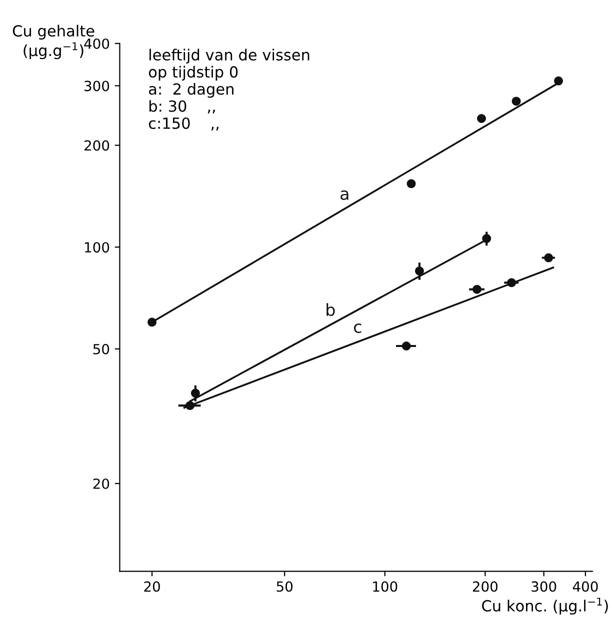  Describe the element at coordinates (284, 586) in the screenshot. I see `x-tick-label: 50` at that location.